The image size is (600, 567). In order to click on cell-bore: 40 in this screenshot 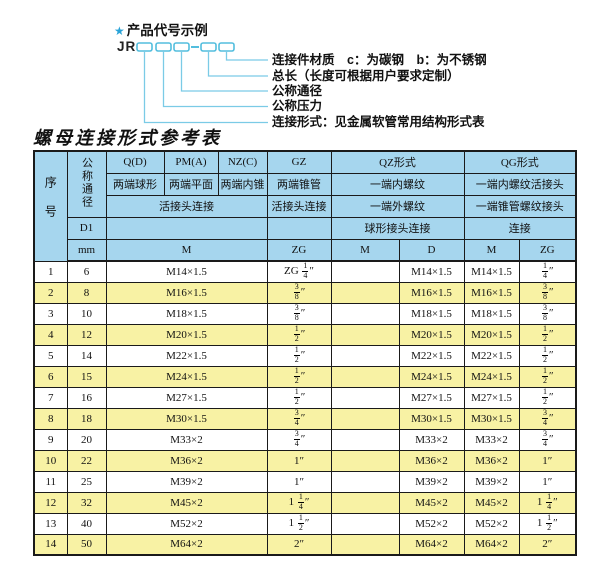, I will do `click(86, 523)`.